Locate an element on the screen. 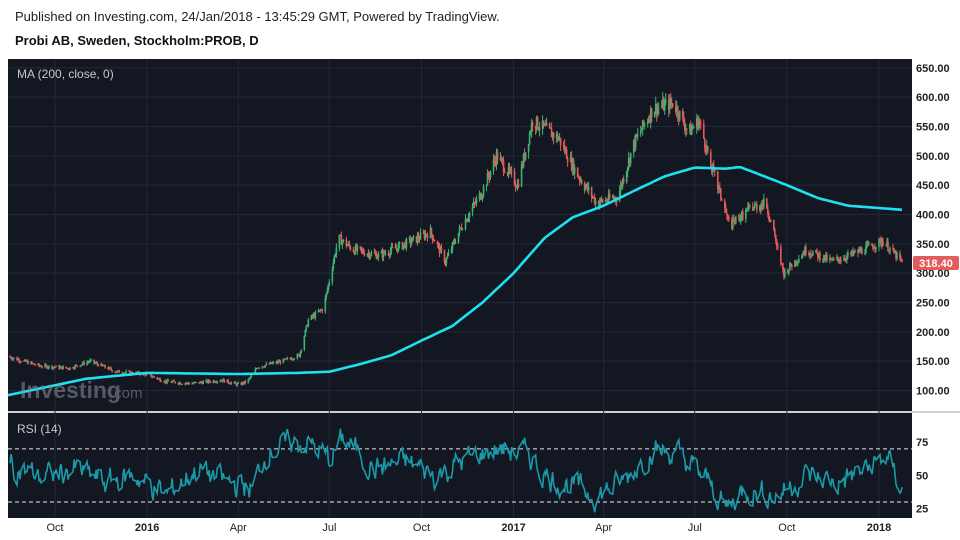 This screenshot has height=540, width=960. price-tick-label: 500.00 is located at coordinates (933, 157).